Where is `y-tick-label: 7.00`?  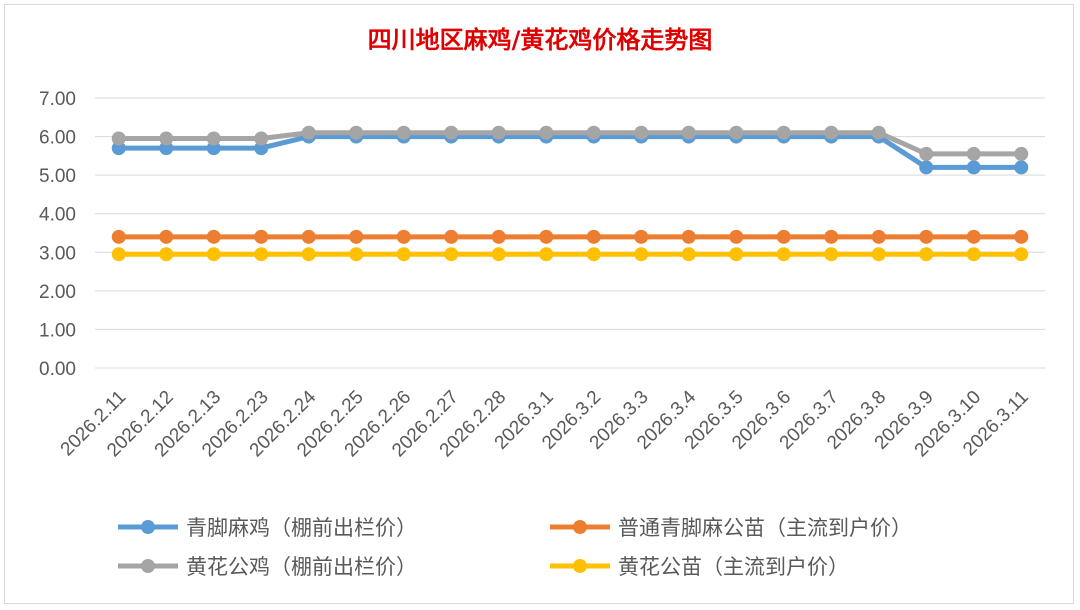 y-tick-label: 7.00 is located at coordinates (57, 99).